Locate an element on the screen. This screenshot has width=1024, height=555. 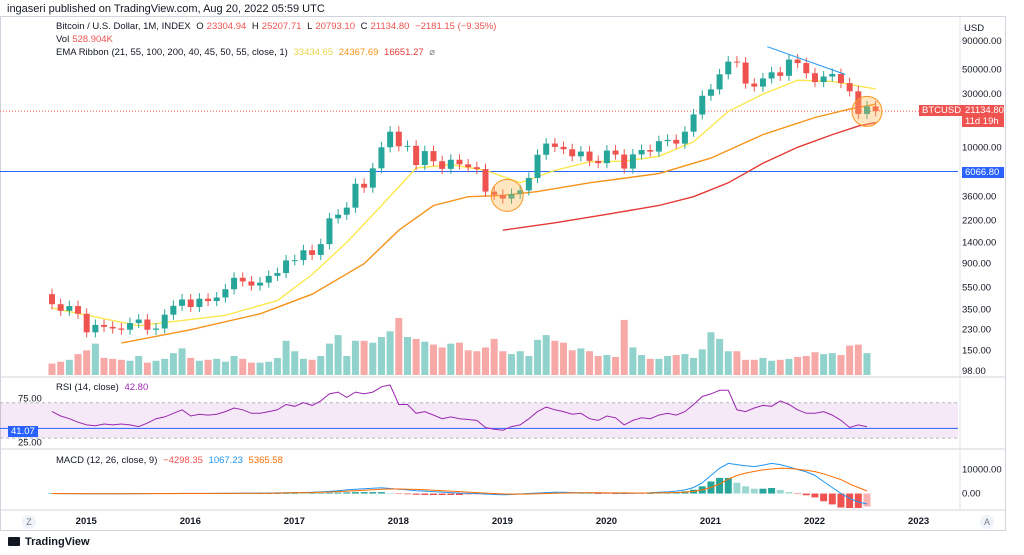
auto-scale-icon: A is located at coordinates (987, 522).